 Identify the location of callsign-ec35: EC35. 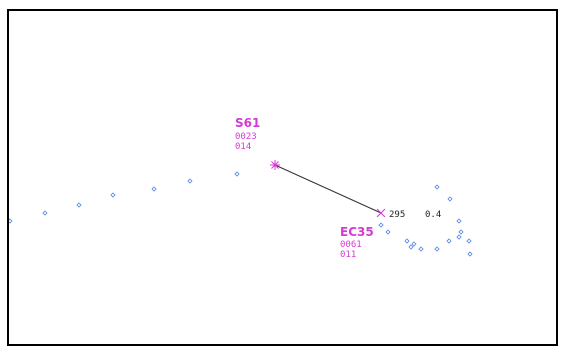
(357, 232).